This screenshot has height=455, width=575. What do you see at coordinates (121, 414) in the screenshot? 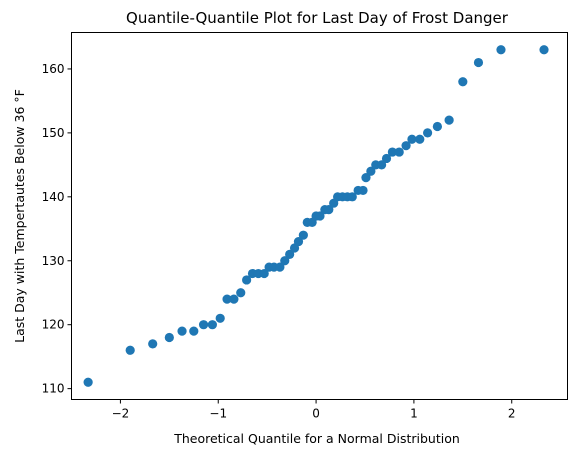
I see `x-tick-label: −2` at bounding box center [121, 414].